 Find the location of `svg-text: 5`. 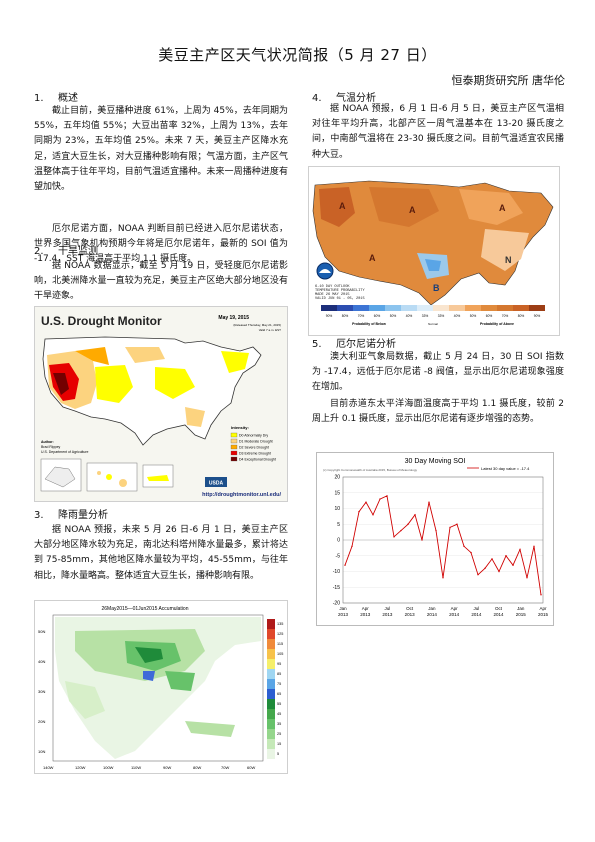

svg-text: 5 is located at coordinates (278, 754).